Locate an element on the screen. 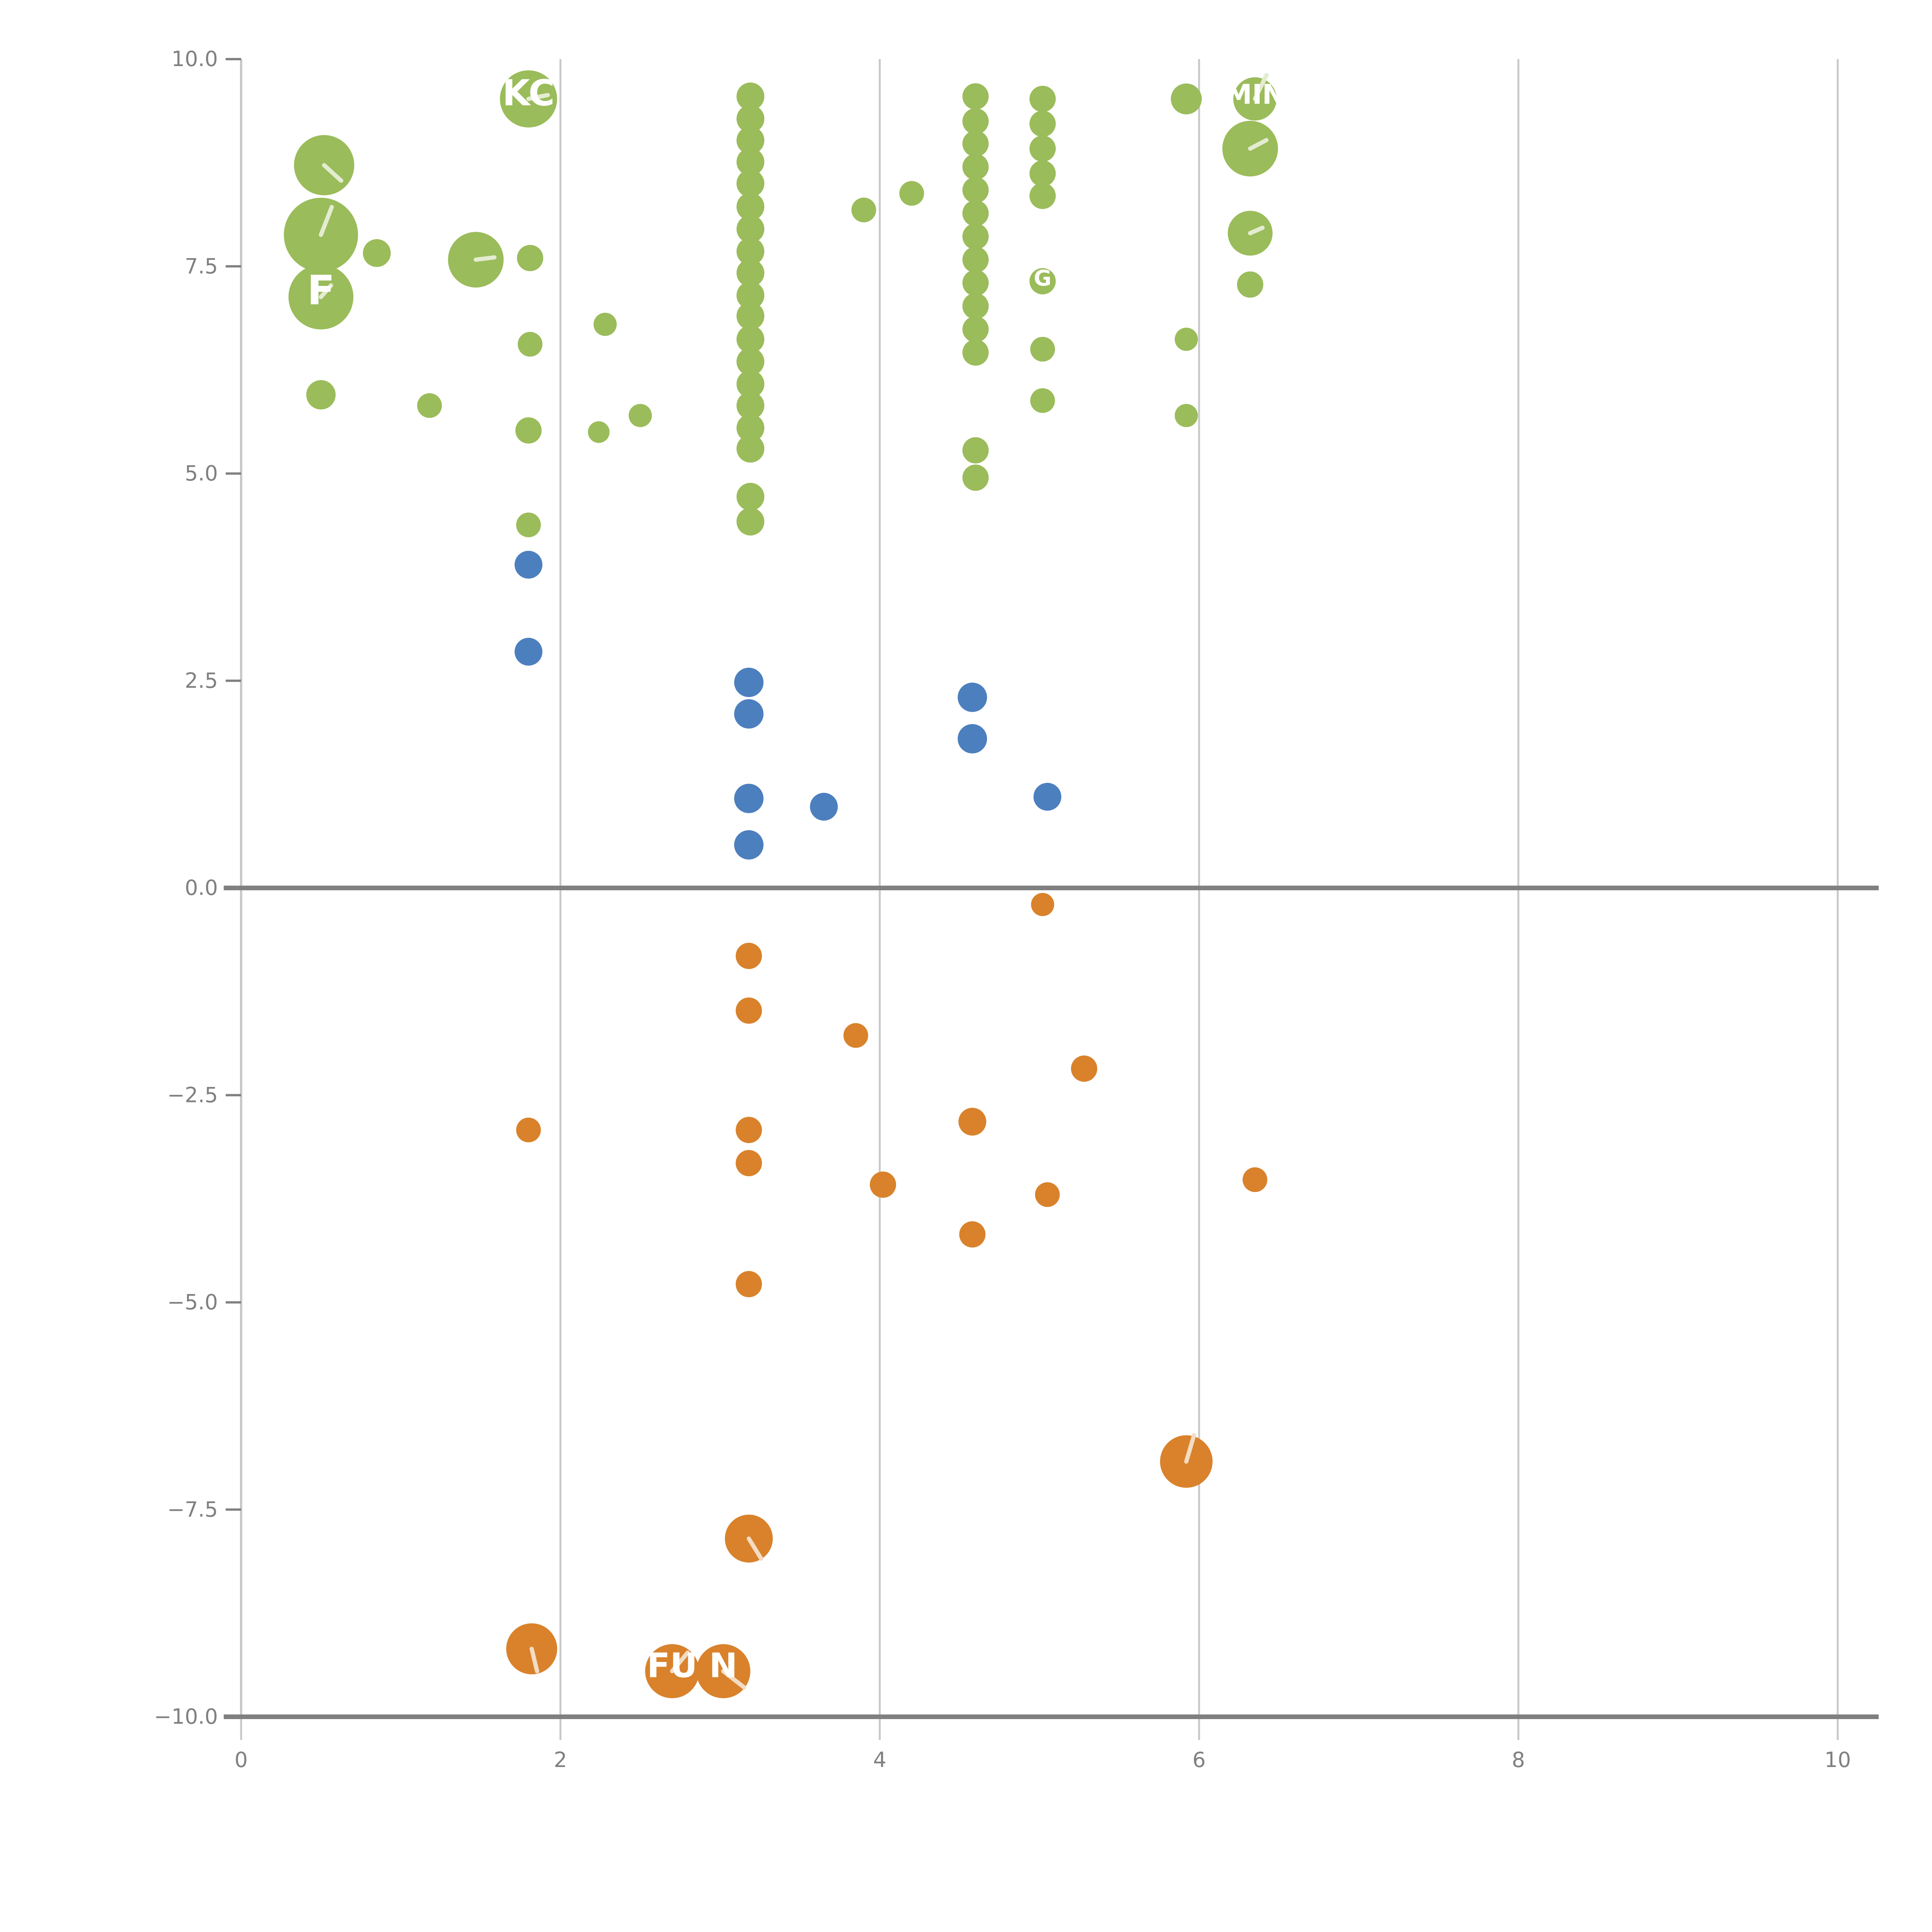  x-tick-label: 4 is located at coordinates (879, 1760).